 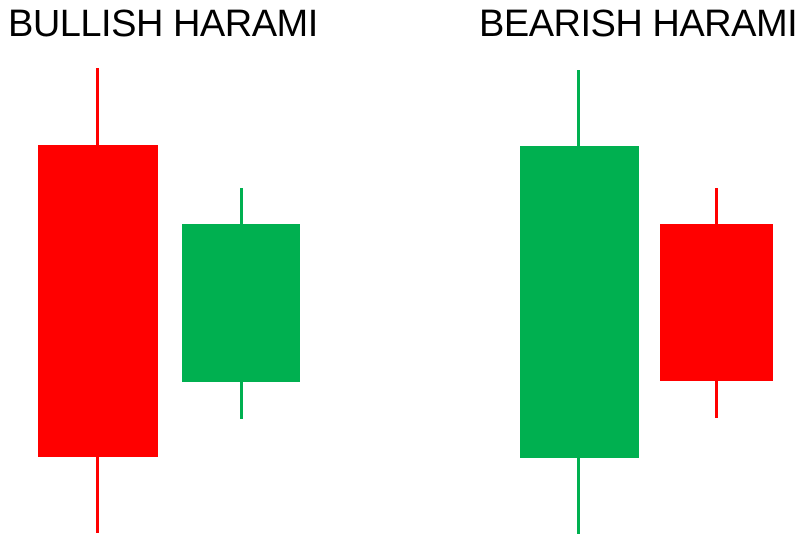 What do you see at coordinates (716, 206) in the screenshot?
I see `small-red-candle-upper-wick` at bounding box center [716, 206].